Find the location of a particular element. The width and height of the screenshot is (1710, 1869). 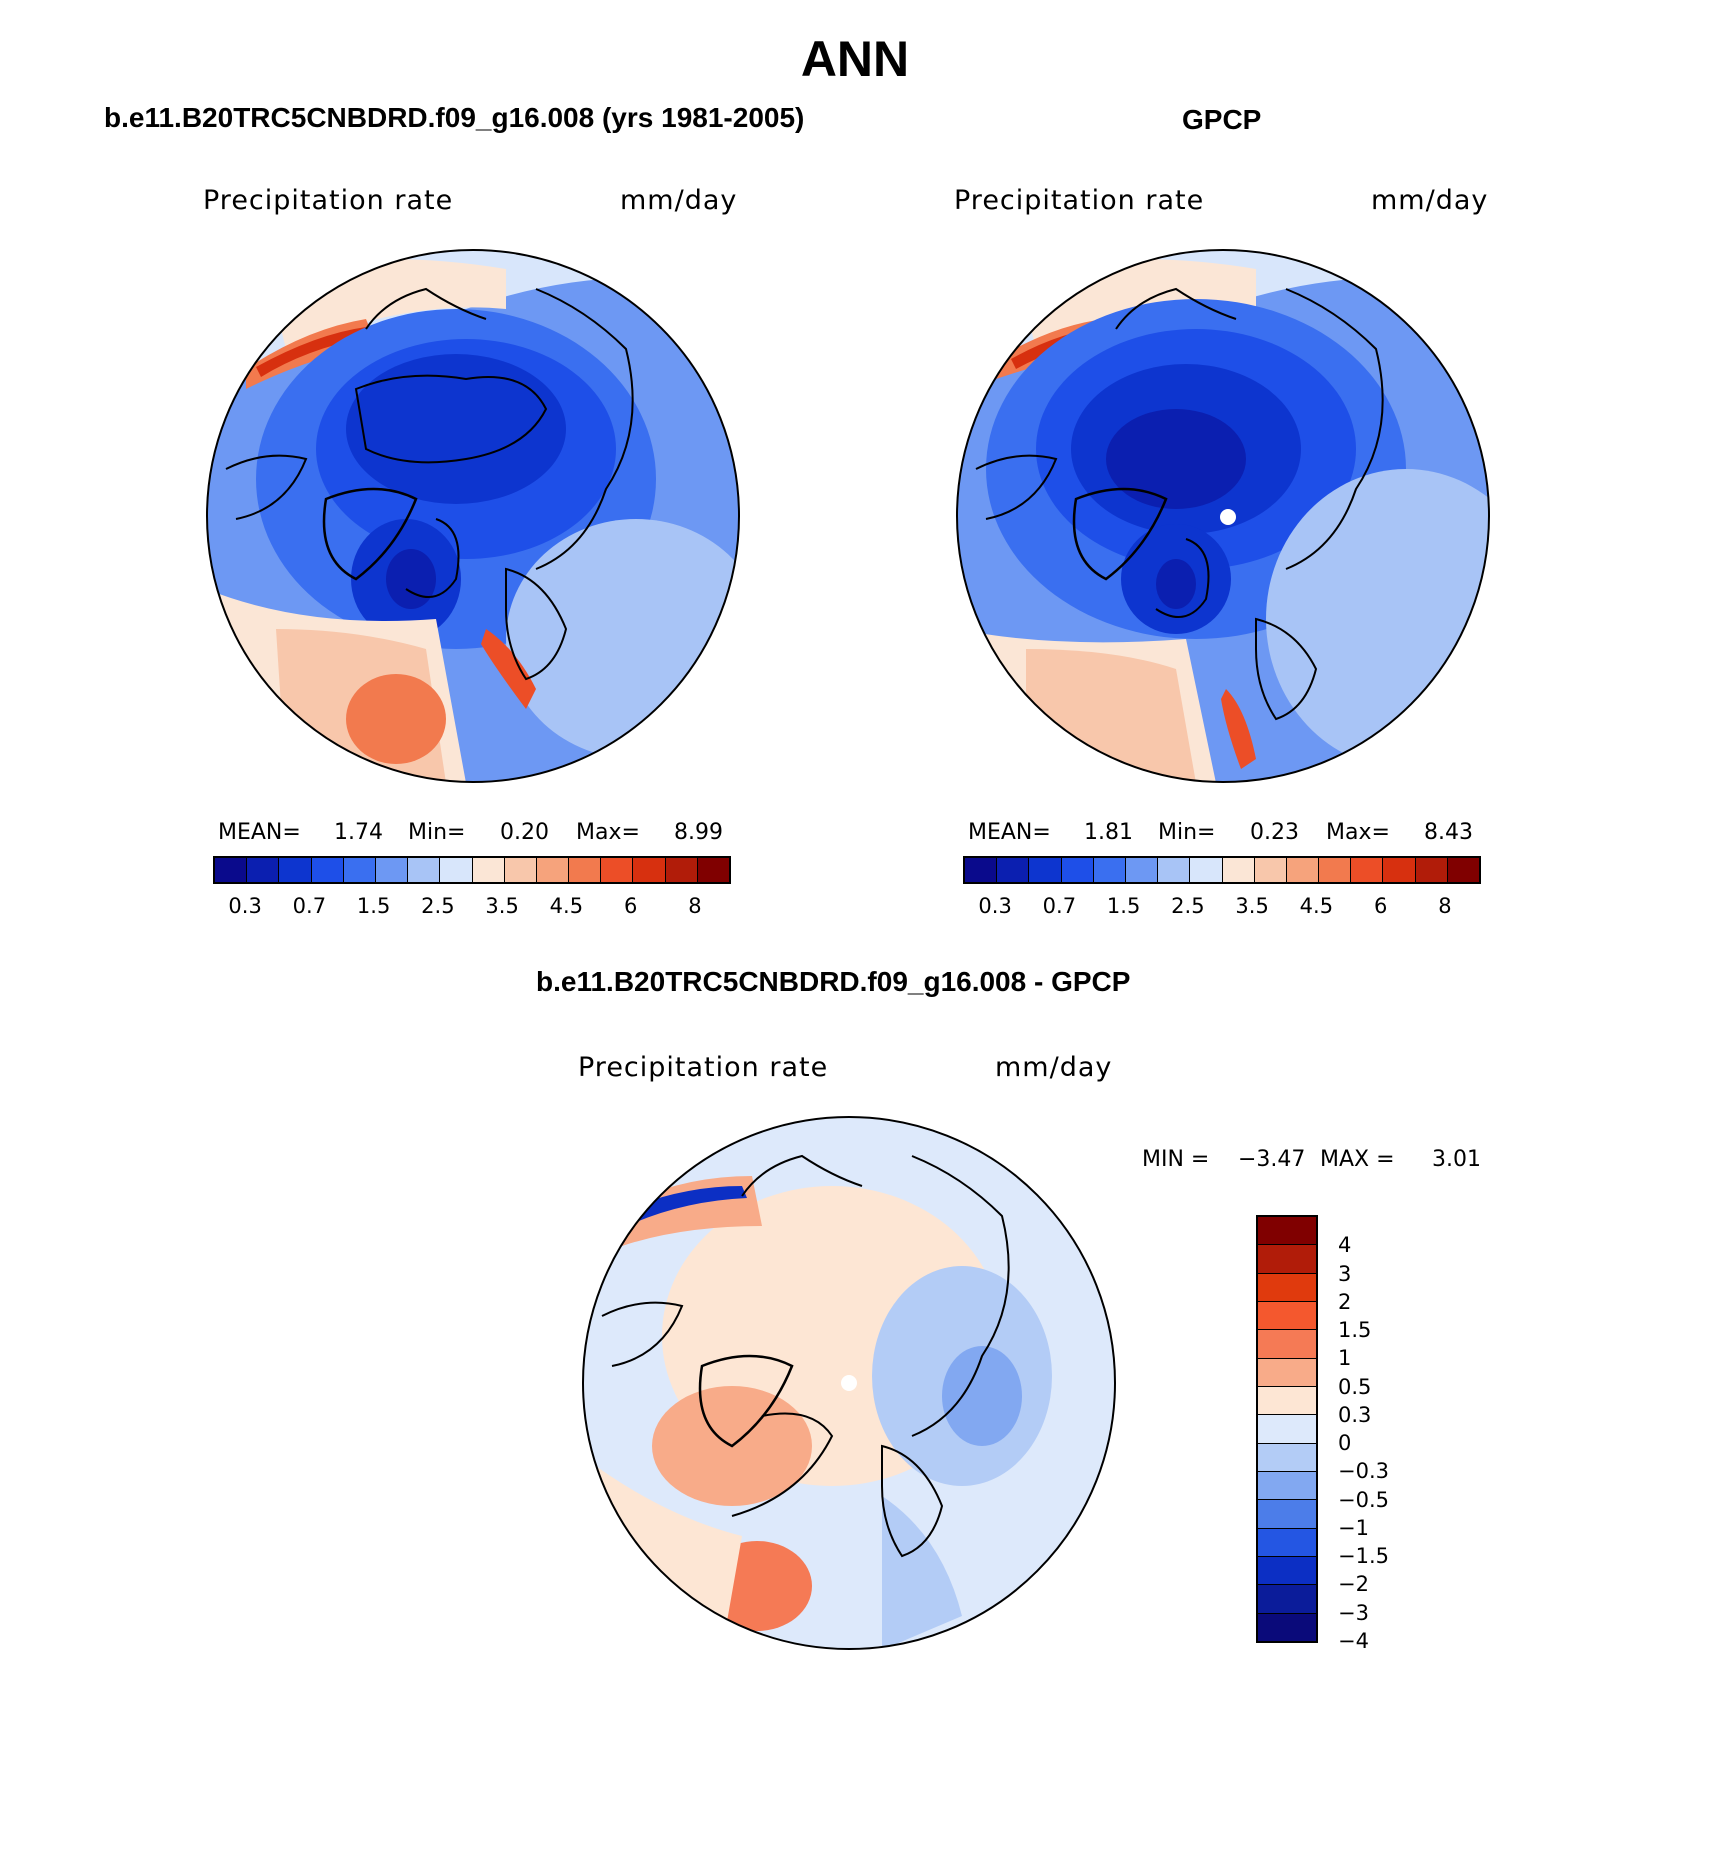

panel-1-mean-label: MEAN= is located at coordinates (259, 832).